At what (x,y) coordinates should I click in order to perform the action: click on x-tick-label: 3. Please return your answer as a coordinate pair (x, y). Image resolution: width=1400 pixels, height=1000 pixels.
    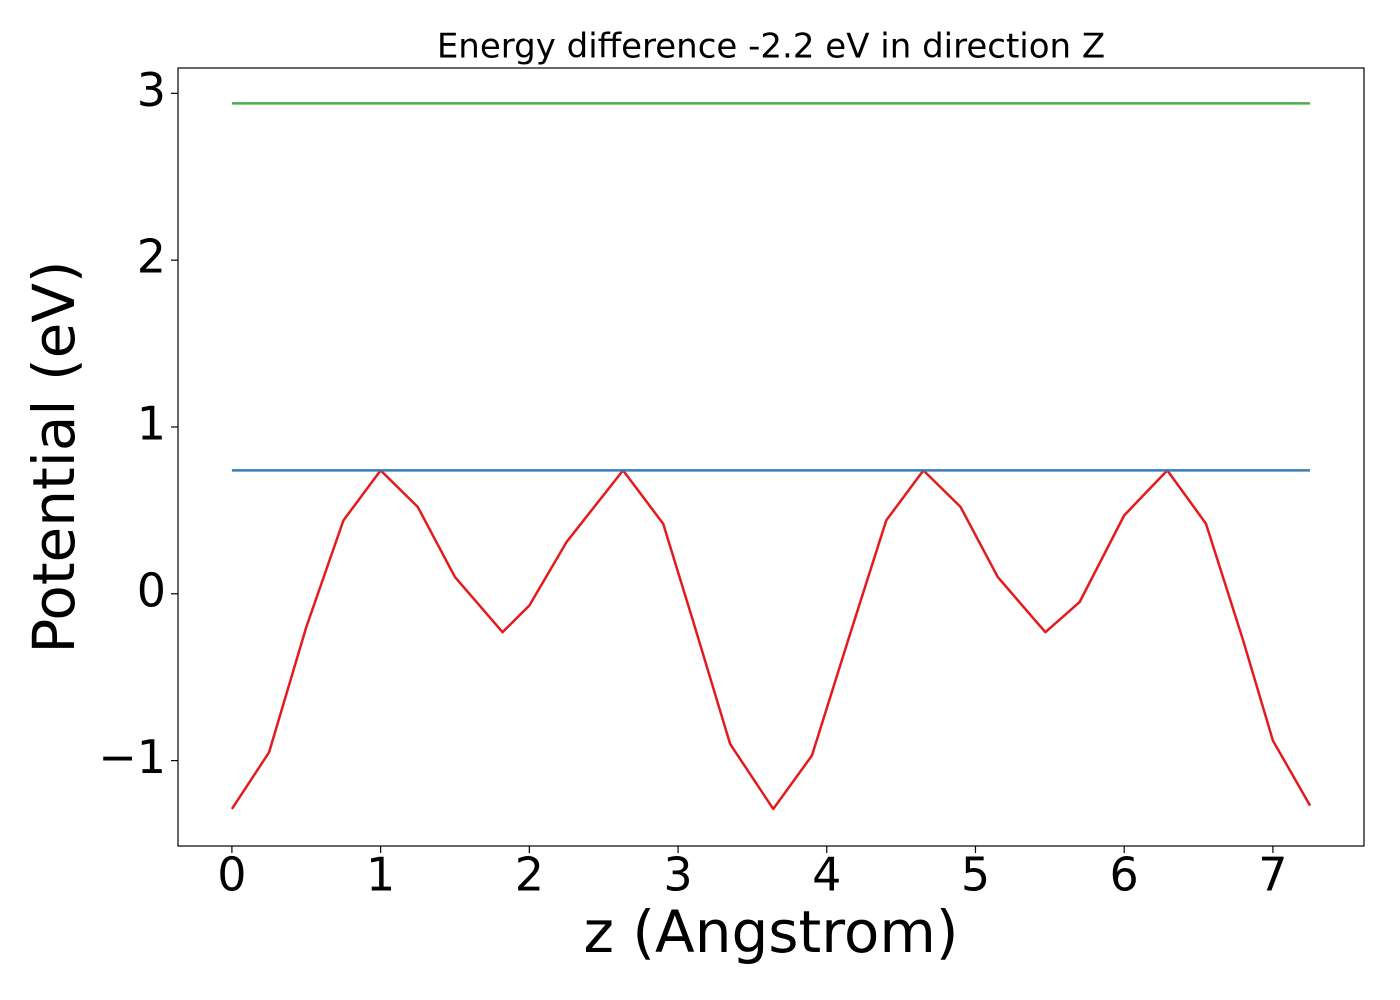
    Looking at the image, I should click on (677, 875).